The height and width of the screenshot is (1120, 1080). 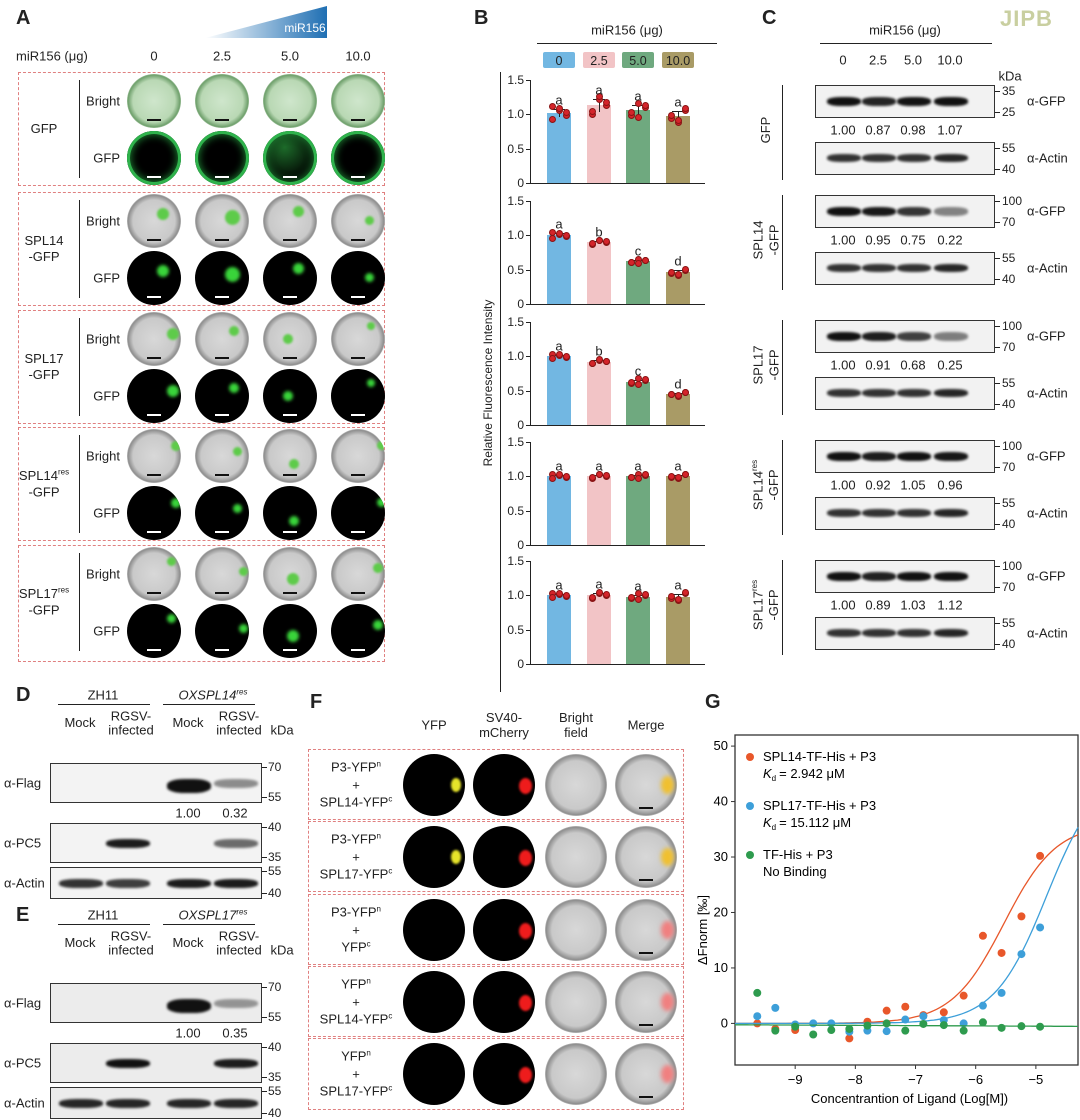 I want to click on mcherry-image, so click(x=504, y=857).